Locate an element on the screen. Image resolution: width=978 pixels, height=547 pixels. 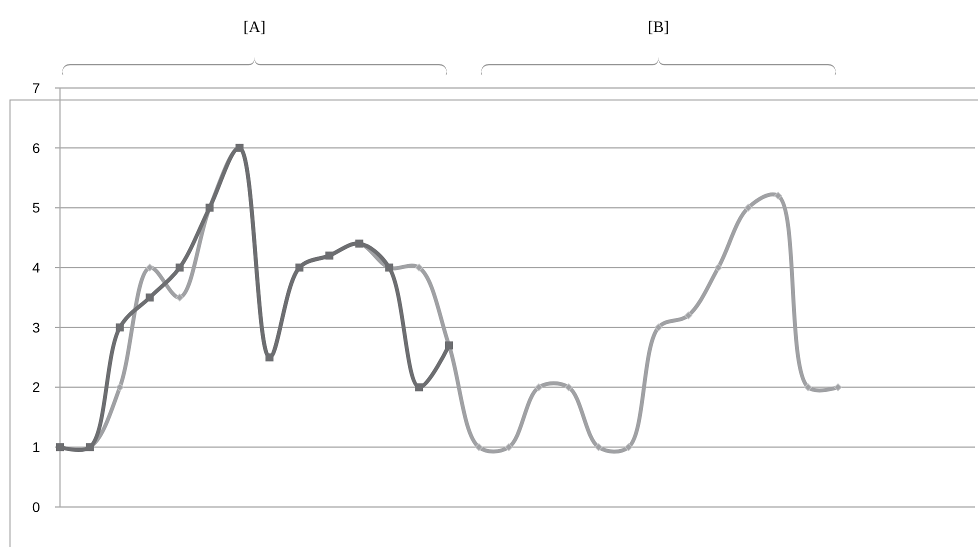
y-tick-label: 5 is located at coordinates (36, 208).